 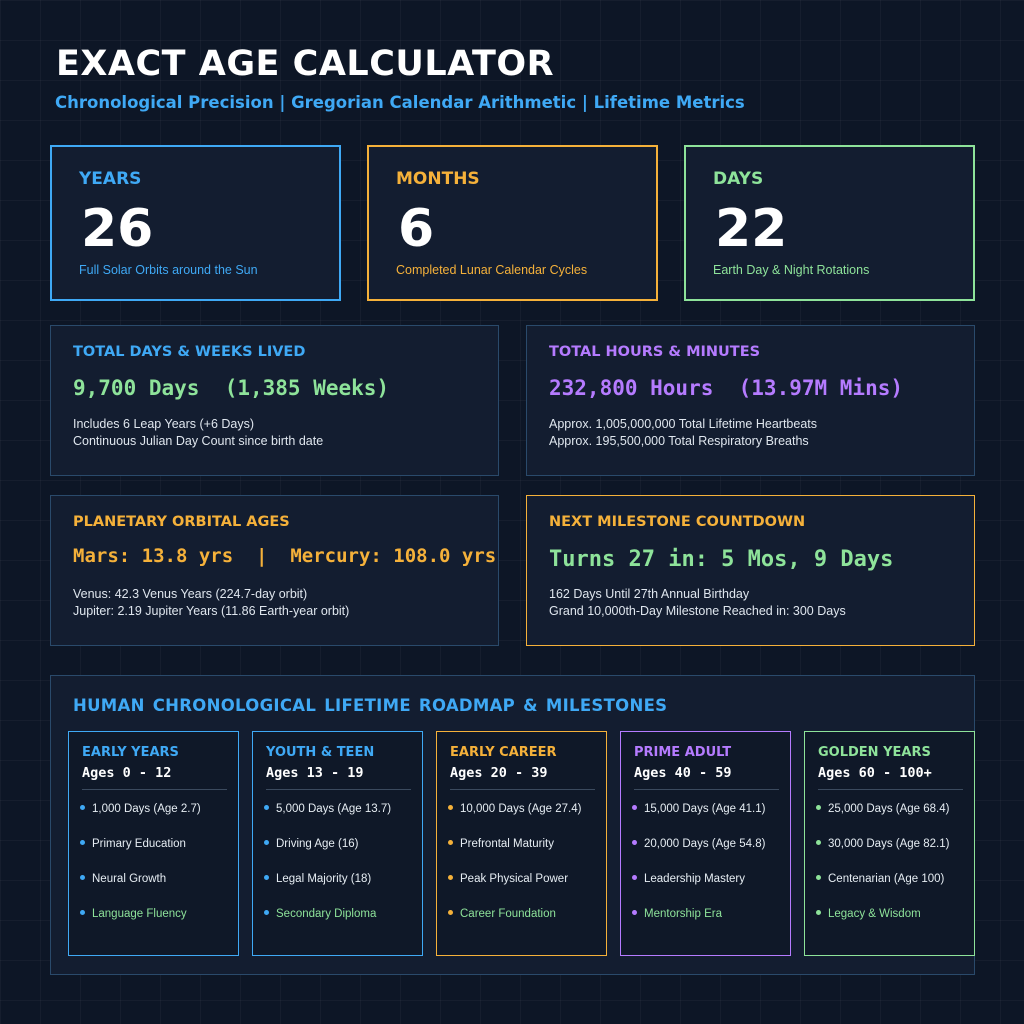 I want to click on milestone-item: Career Foundation, so click(x=502, y=914).